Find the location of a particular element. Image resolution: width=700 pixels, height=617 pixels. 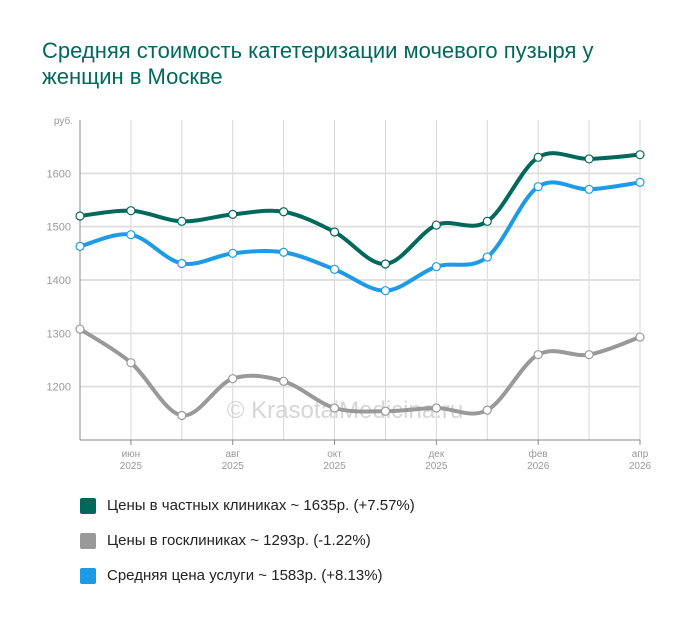

legend-label: Цены в госклиниках ~ 1293р. (-1.22%) is located at coordinates (239, 540).